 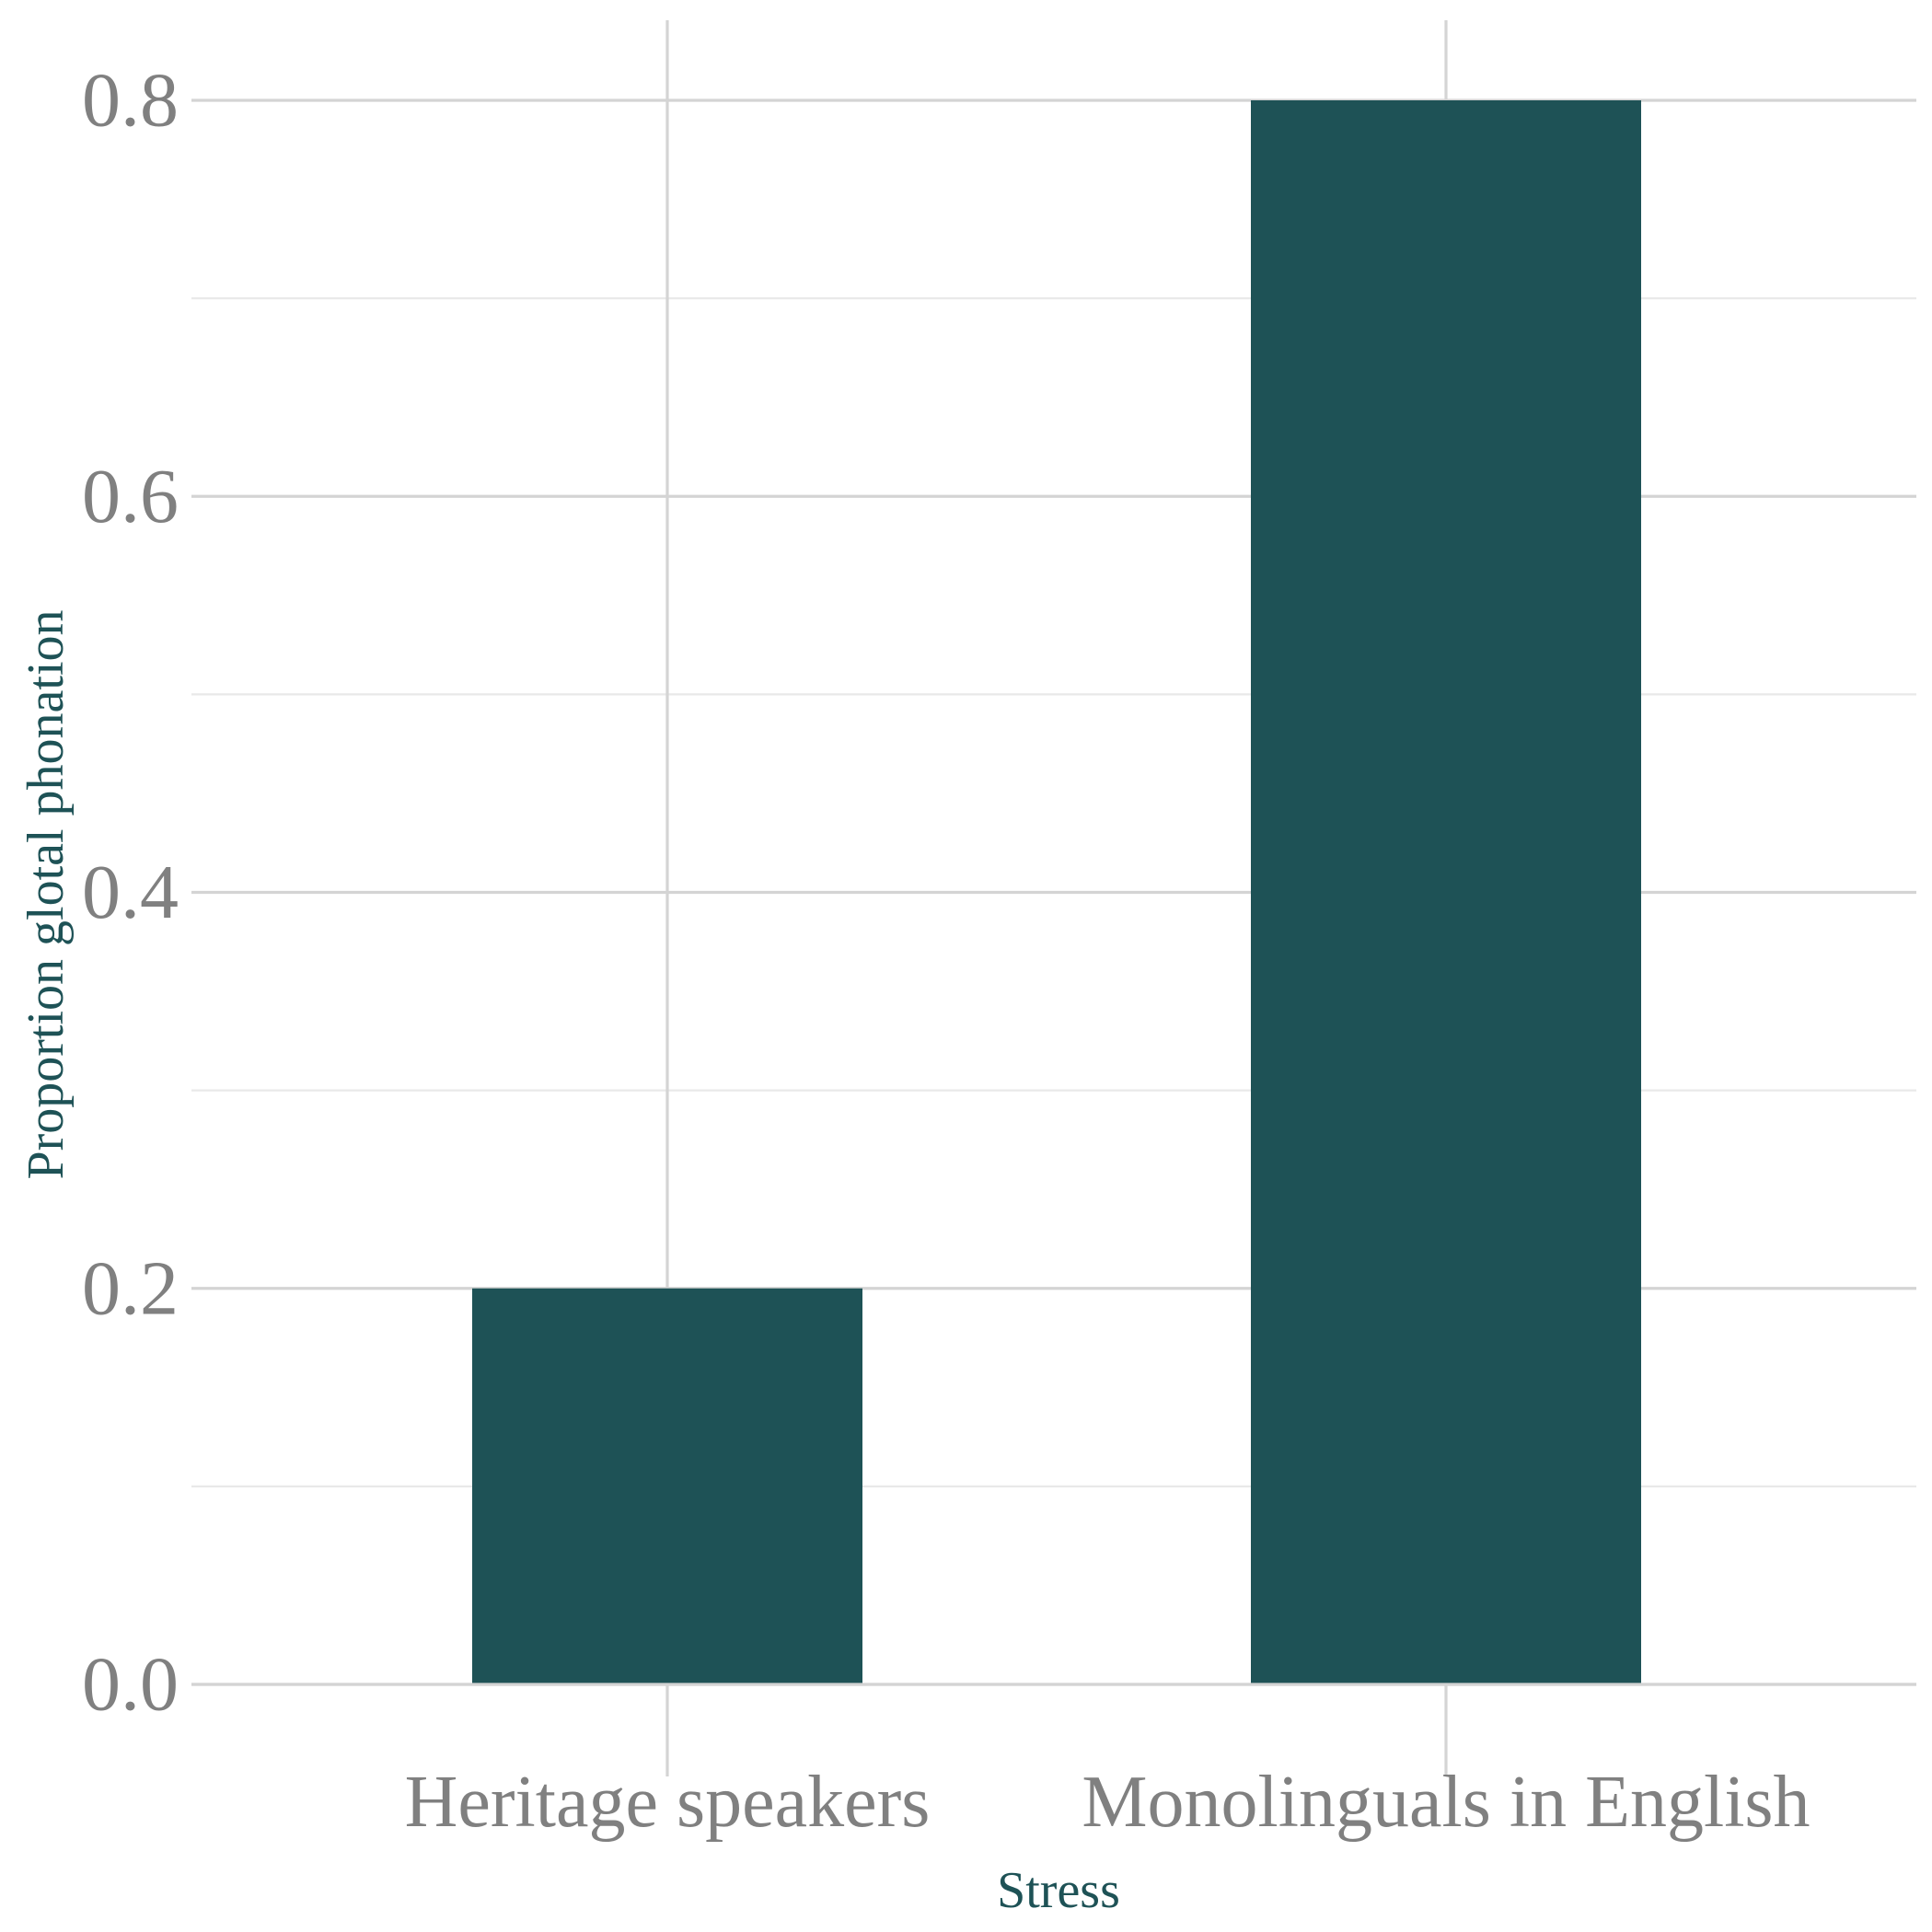 What do you see at coordinates (1059, 1891) in the screenshot?
I see `x-axis-title: Stress` at bounding box center [1059, 1891].